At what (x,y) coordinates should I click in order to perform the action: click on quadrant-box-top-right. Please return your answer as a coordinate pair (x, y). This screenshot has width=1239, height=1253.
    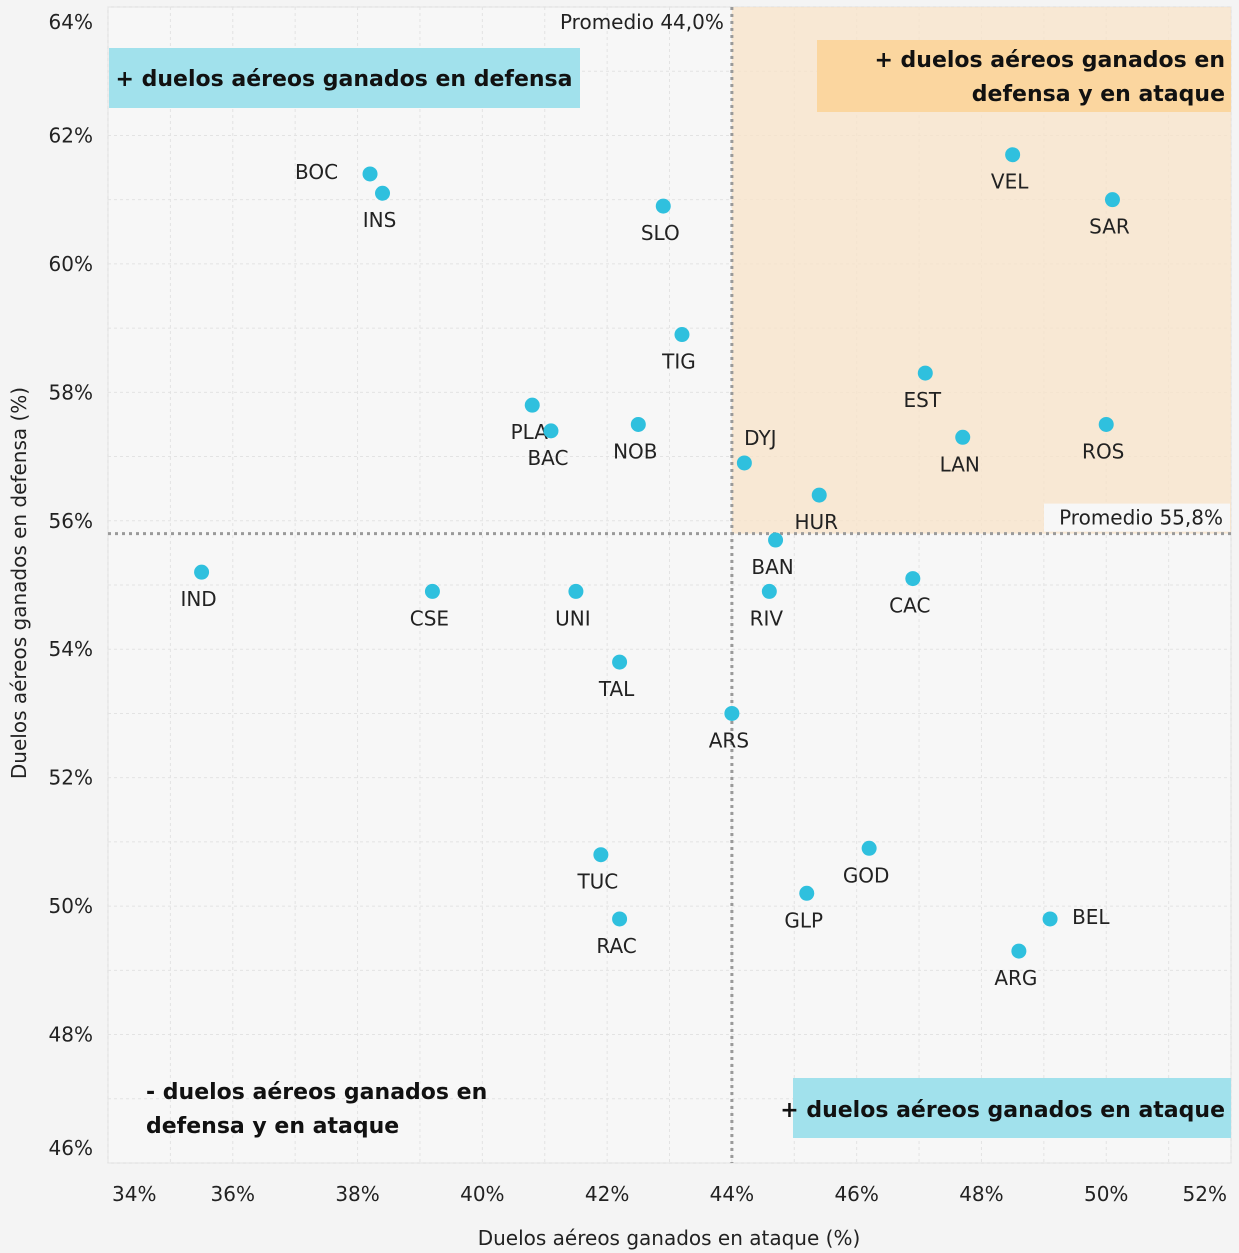
    Looking at the image, I should click on (1024, 76).